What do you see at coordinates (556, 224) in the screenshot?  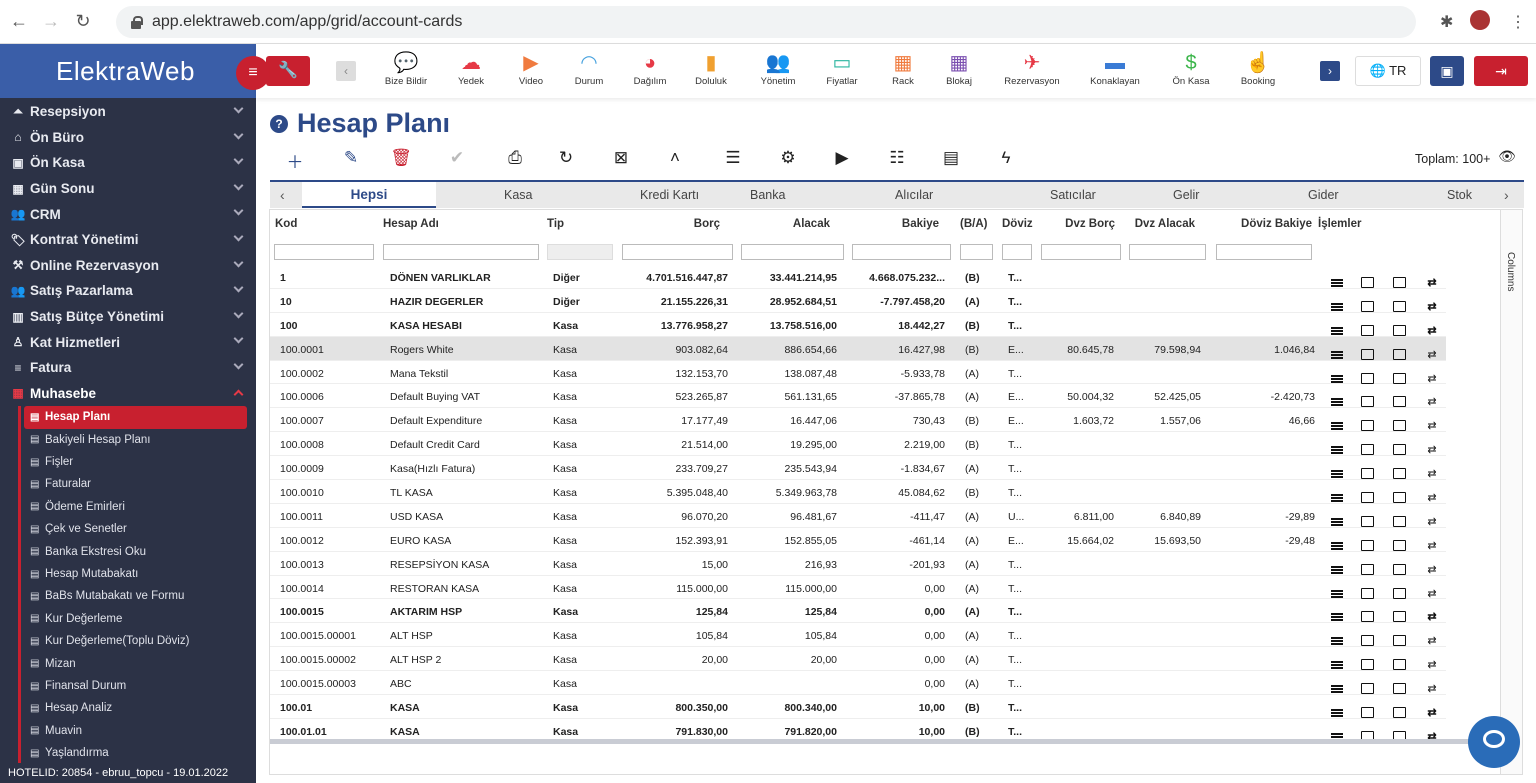 I see `column-header: Tip` at bounding box center [556, 224].